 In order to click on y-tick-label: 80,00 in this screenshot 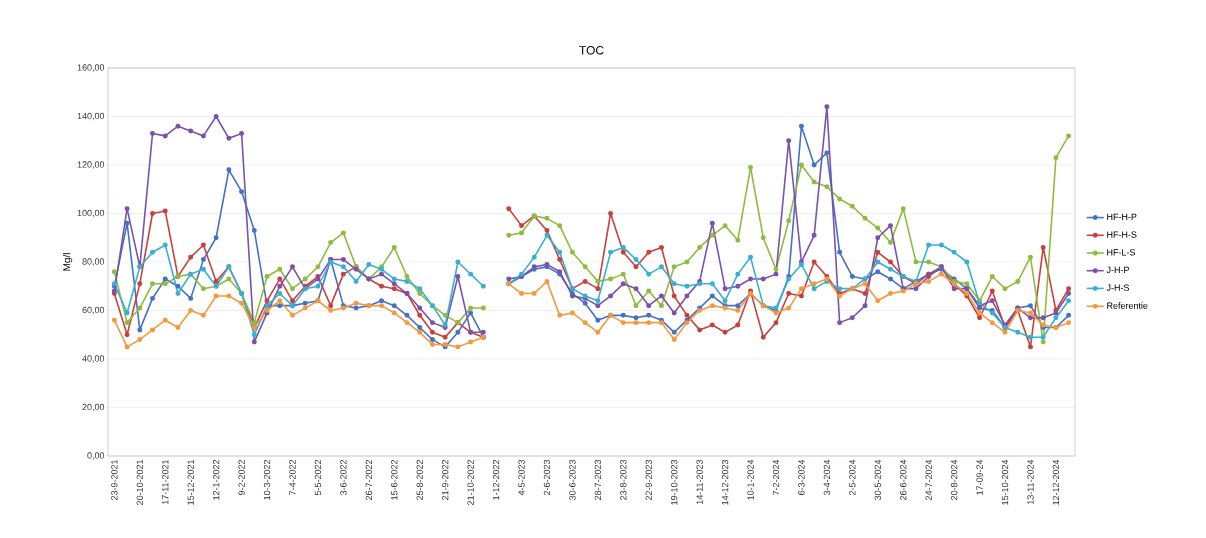, I will do `click(93, 262)`.